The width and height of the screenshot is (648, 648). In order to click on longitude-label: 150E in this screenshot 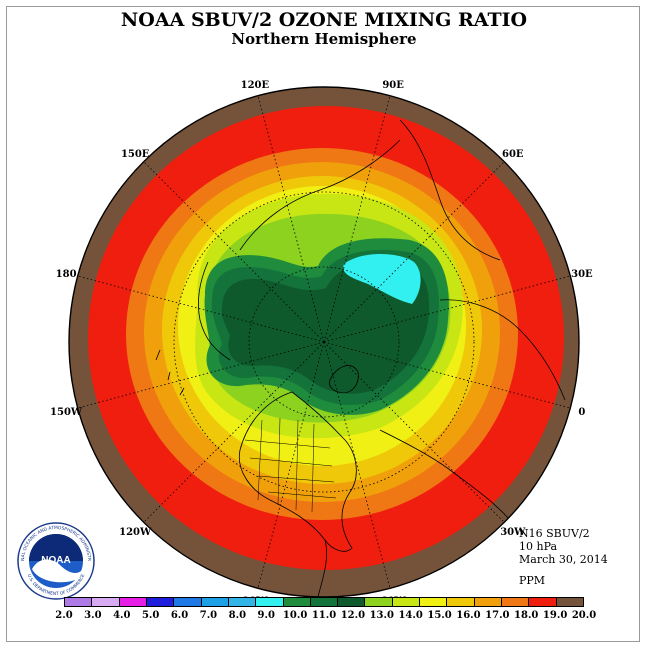, I will do `click(135, 154)`.